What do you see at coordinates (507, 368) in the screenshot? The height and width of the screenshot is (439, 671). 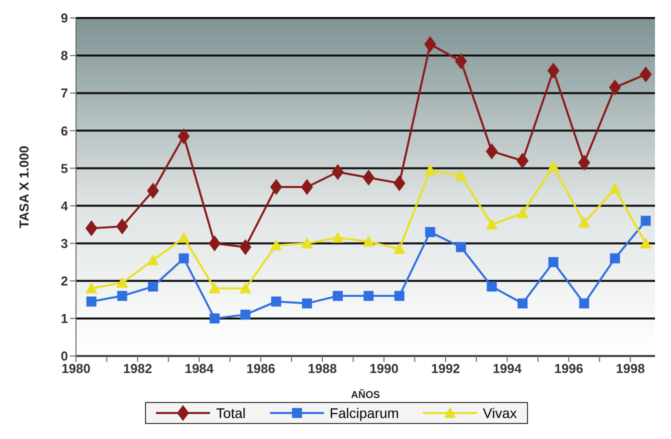 I see `x-tick-label: 1994` at bounding box center [507, 368].